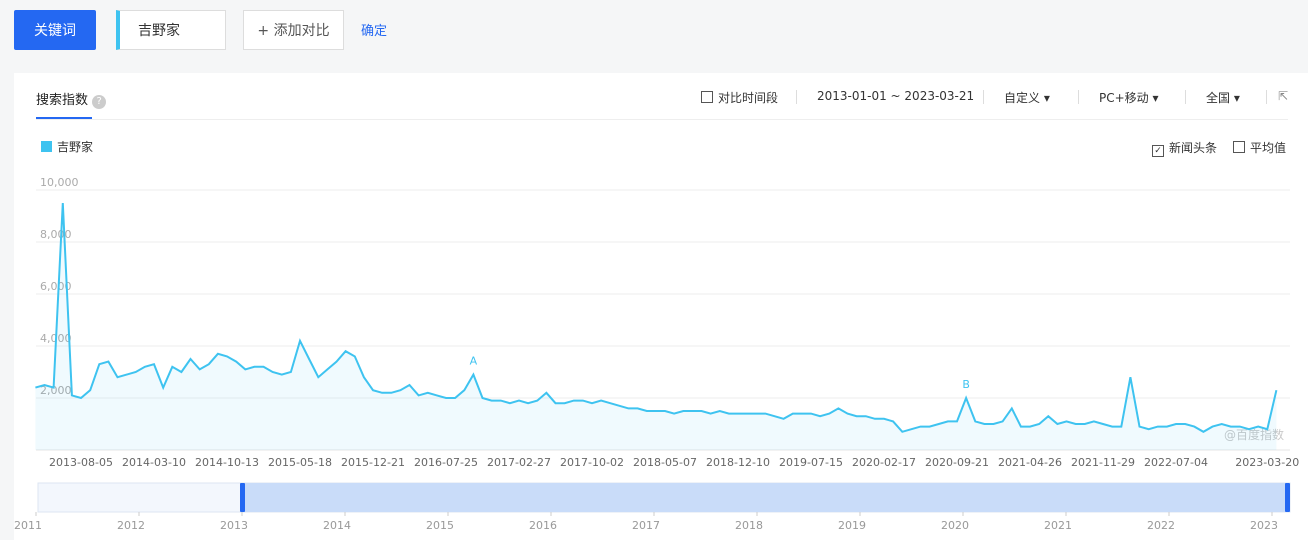  What do you see at coordinates (957, 462) in the screenshot?
I see `x-tick-label: 2020-09-21` at bounding box center [957, 462].